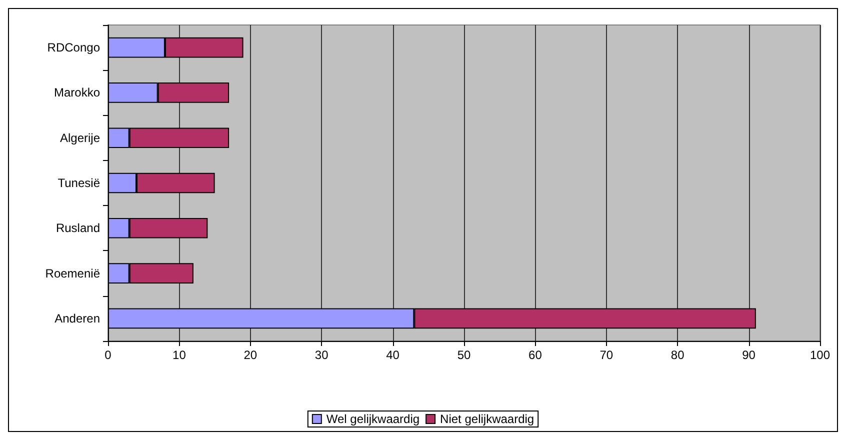 The image size is (848, 442). Describe the element at coordinates (487, 419) in the screenshot. I see `legend-label: Niet gelijkwaardig` at that location.